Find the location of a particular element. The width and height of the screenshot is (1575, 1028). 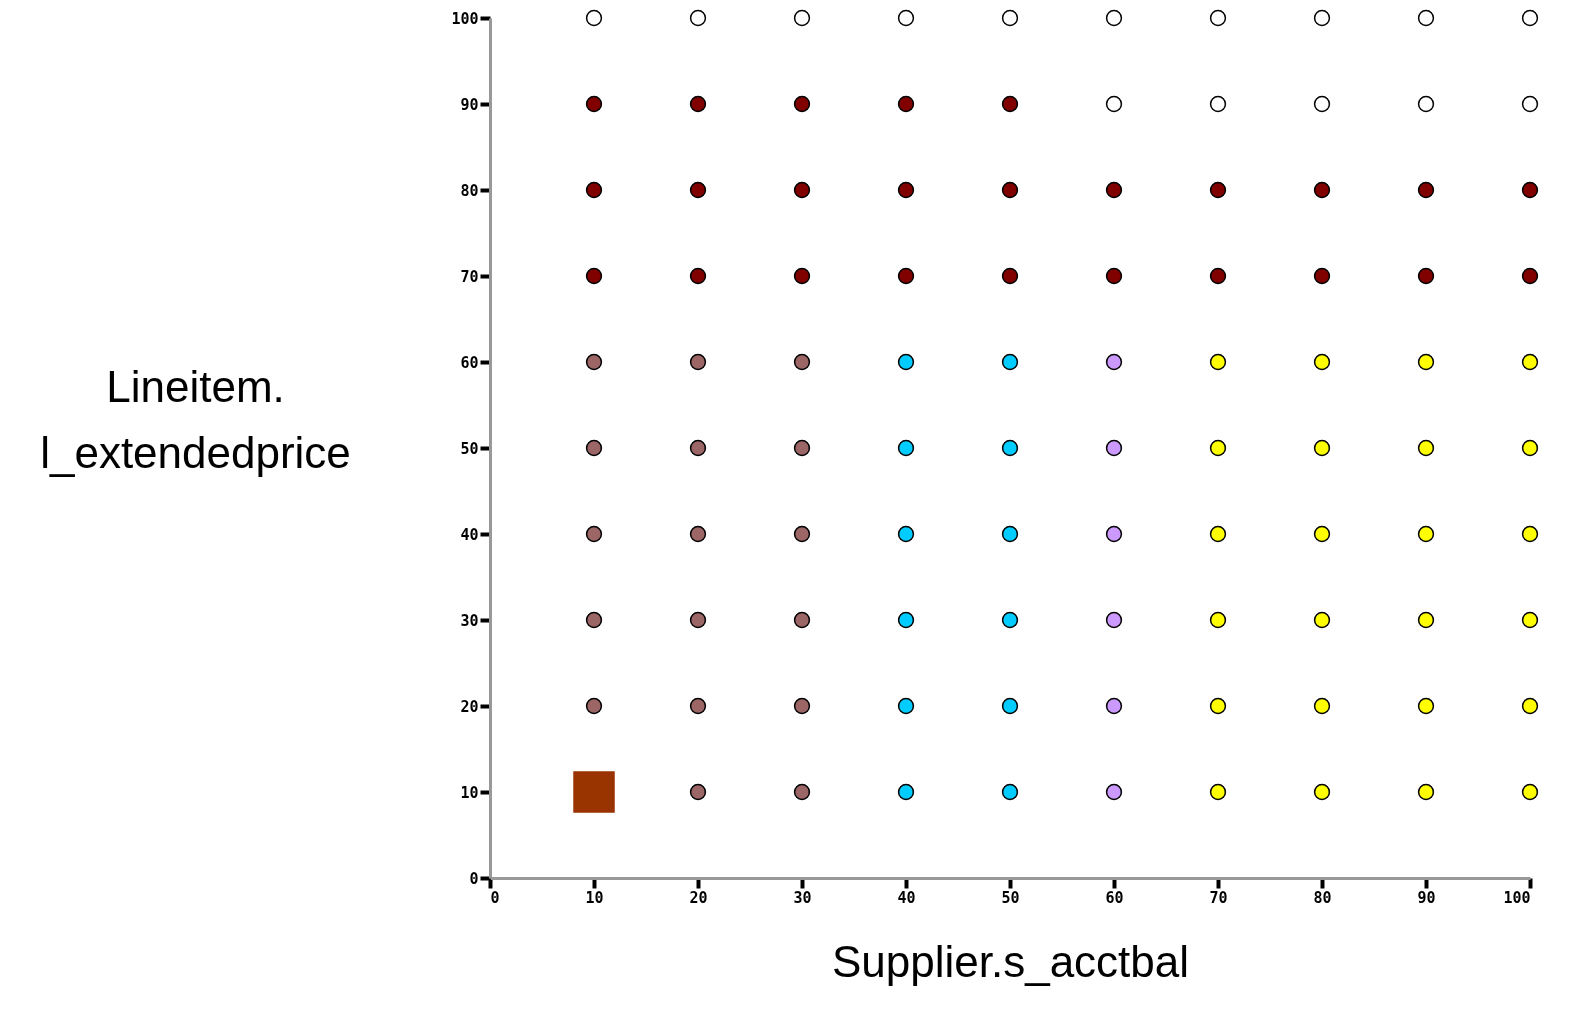

x-tick-label: 30 is located at coordinates (802, 897).